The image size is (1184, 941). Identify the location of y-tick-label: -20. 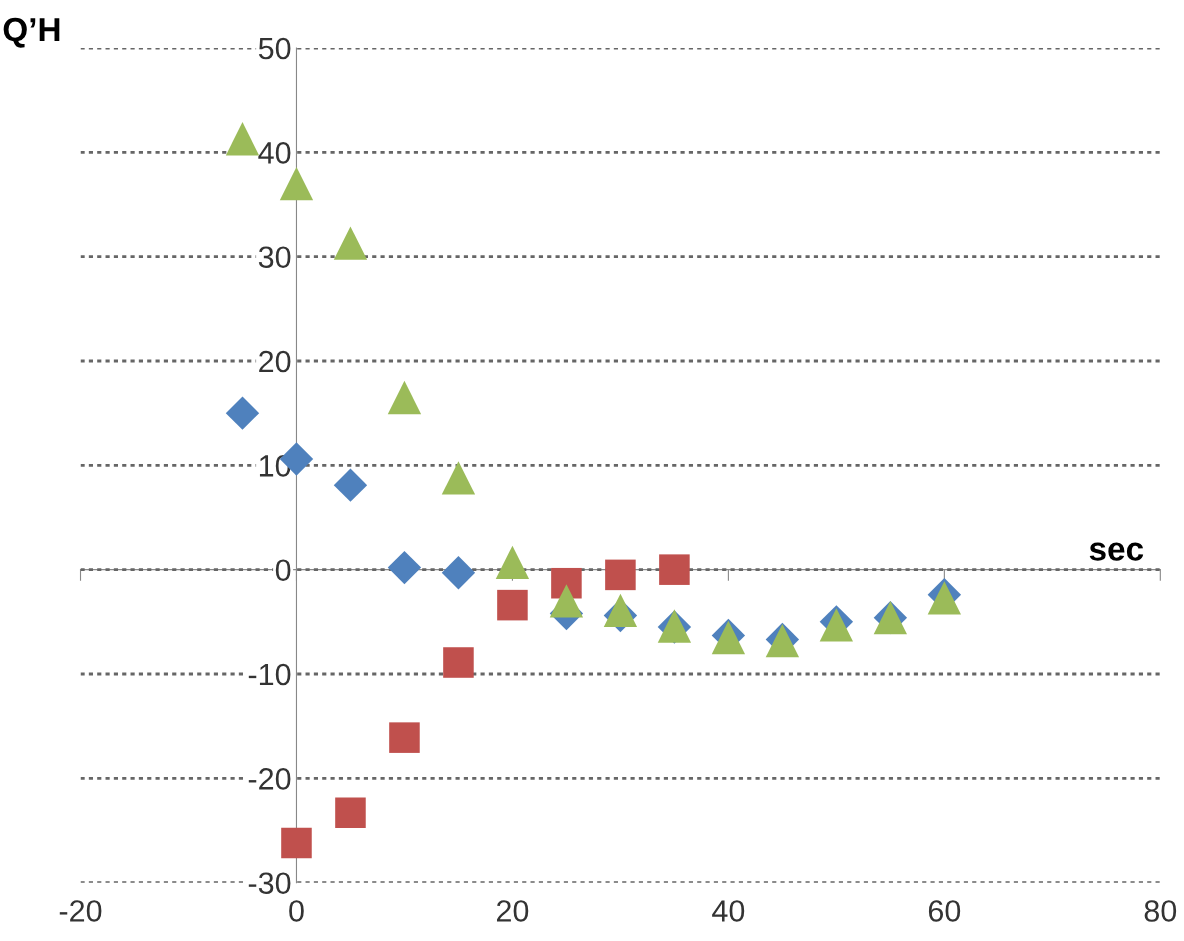
(269, 779).